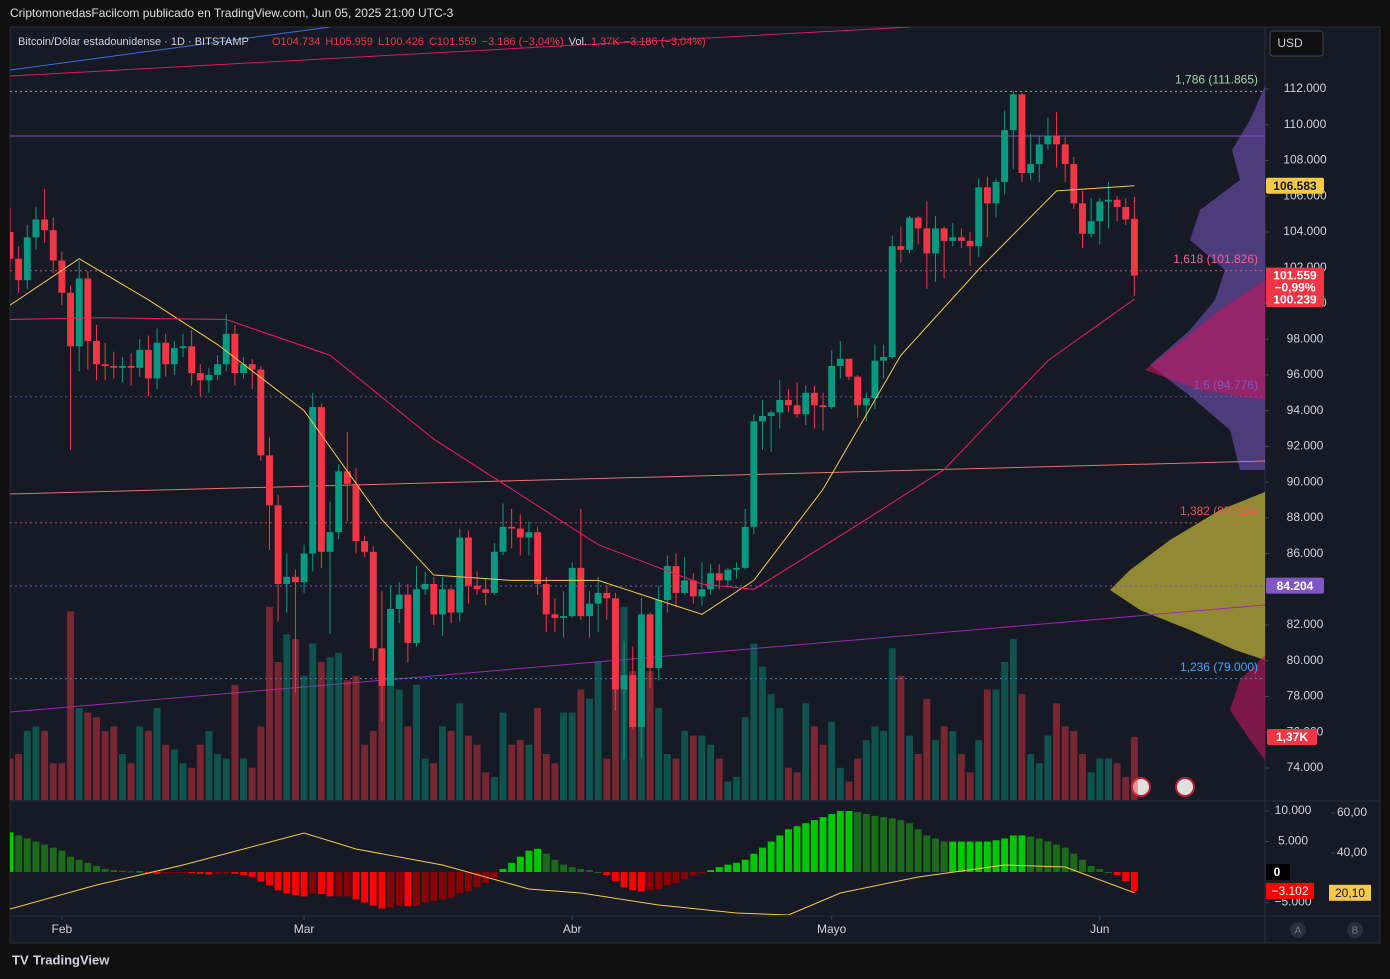 This screenshot has width=1390, height=979. Describe the element at coordinates (1305, 446) in the screenshot. I see `y-tick-label: 92.000` at that location.